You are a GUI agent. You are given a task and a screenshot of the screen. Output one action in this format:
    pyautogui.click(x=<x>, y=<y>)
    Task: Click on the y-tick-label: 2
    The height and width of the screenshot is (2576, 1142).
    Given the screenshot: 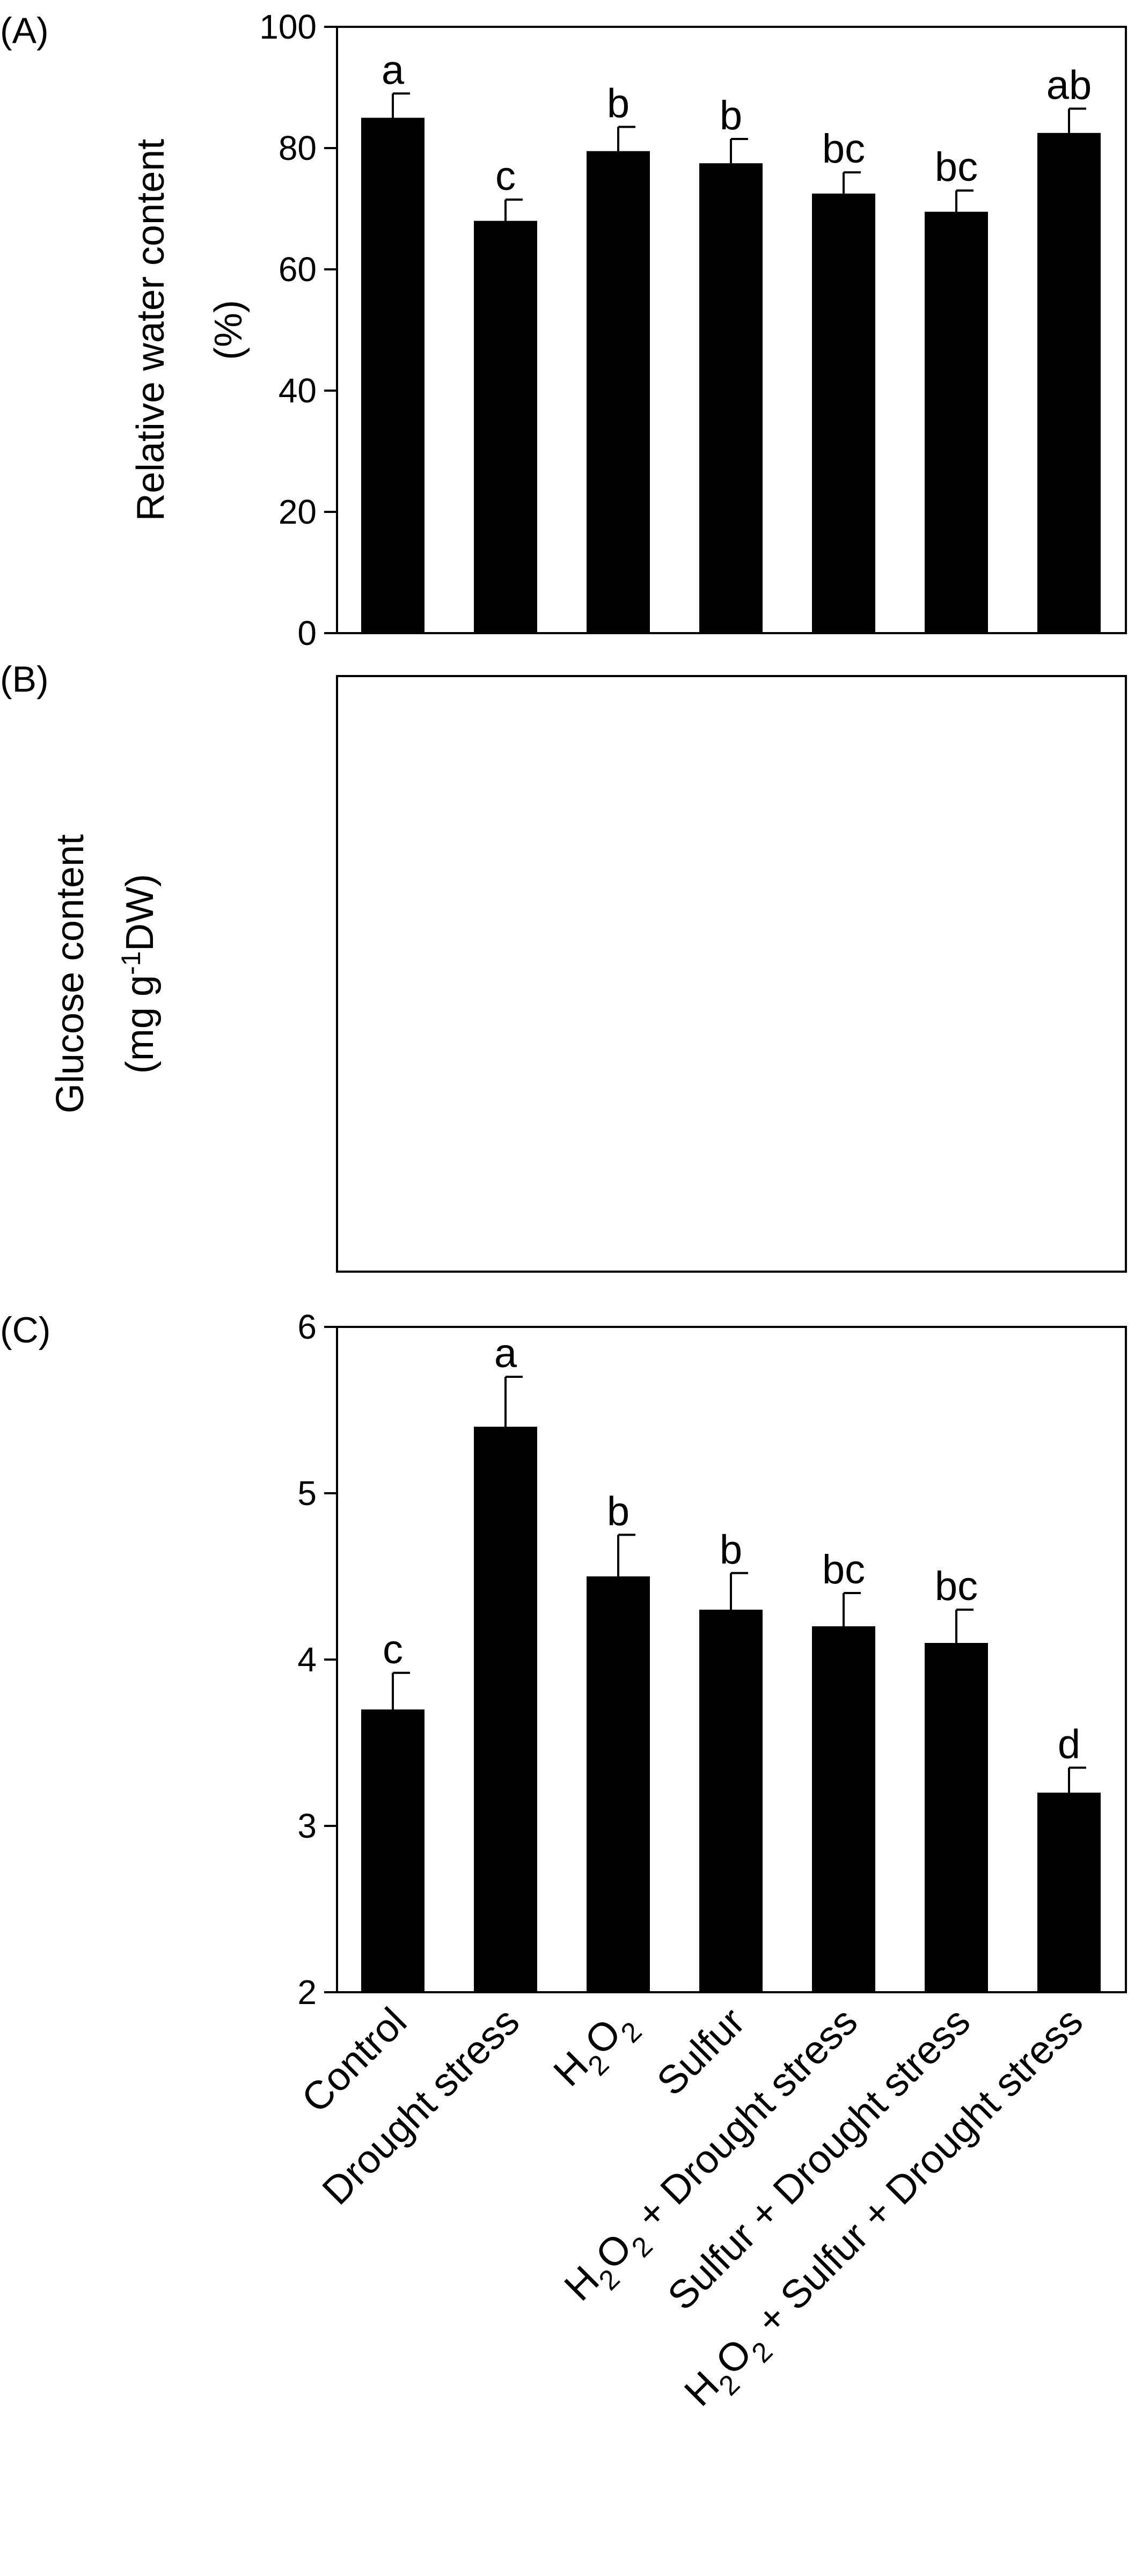 What is the action you would take?
    pyautogui.click(x=307, y=1992)
    